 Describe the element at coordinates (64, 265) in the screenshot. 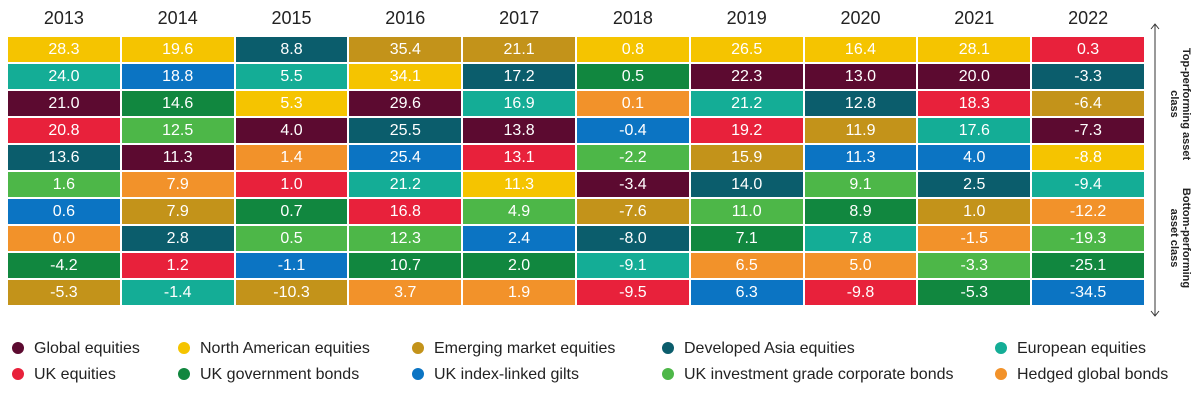

I see `cell: -4.2` at that location.